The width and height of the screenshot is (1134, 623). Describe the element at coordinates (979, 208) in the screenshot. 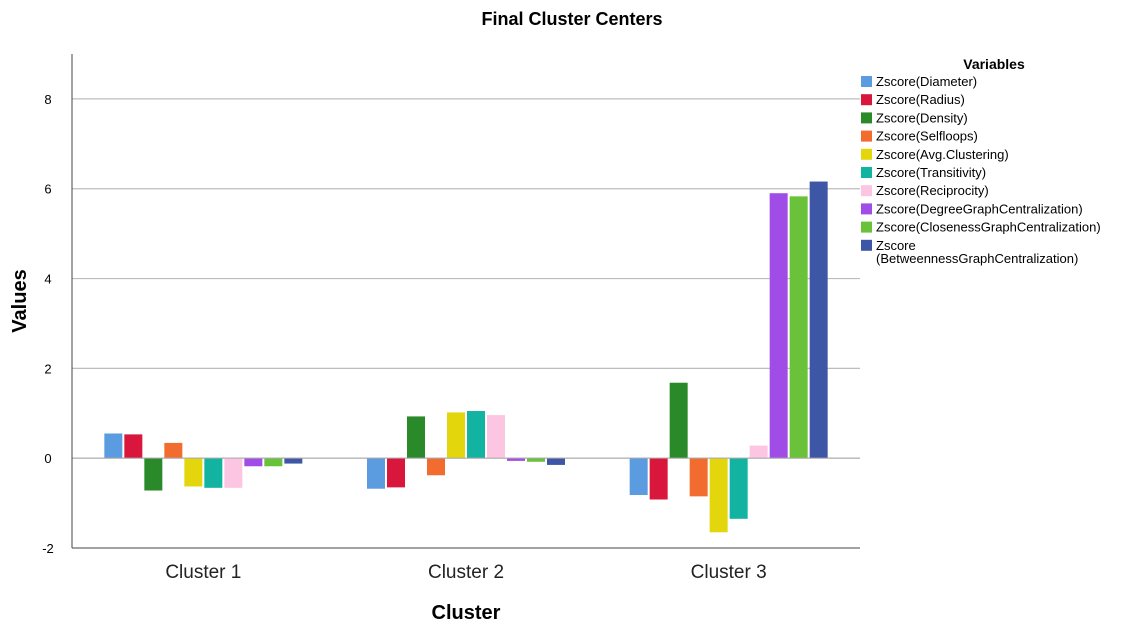

I see `legend-label: Zscore(DegreeGraphCentralization)` at that location.